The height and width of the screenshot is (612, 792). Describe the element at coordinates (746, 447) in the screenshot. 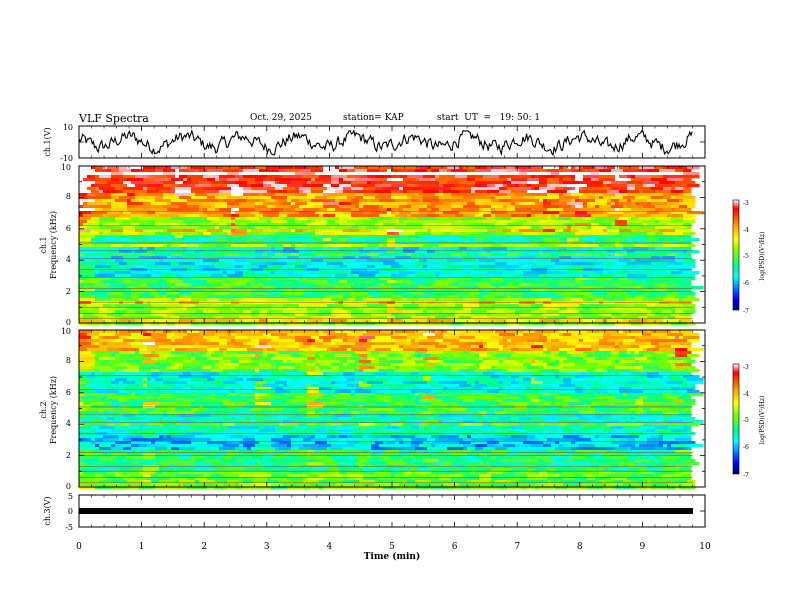

I see `ch2-cbar-tick: -6` at that location.